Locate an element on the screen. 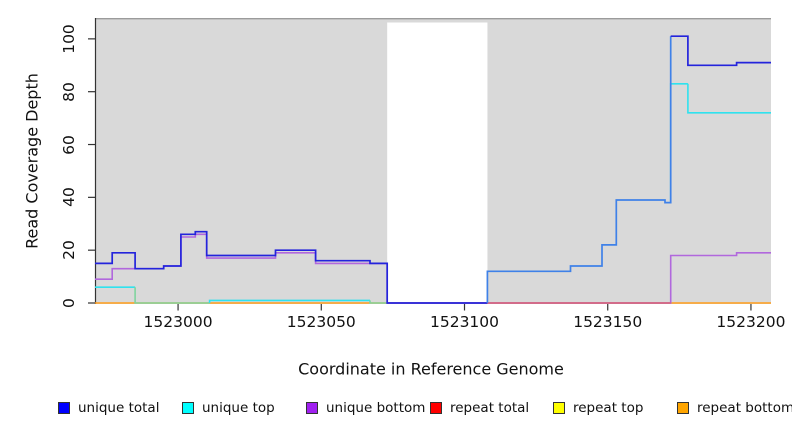 The image size is (792, 432). y-tick-label: 80 is located at coordinates (69, 91).